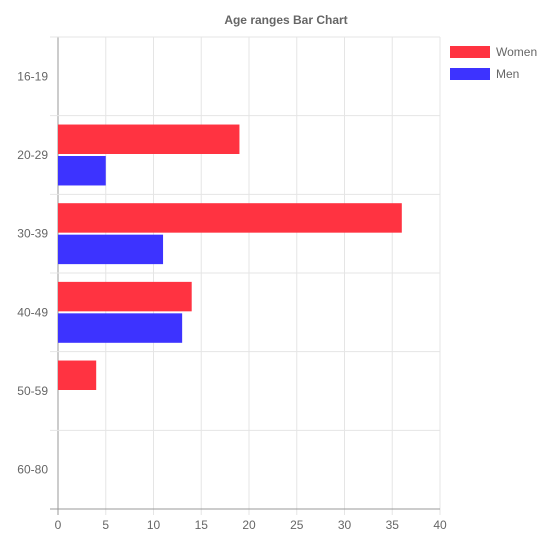 The width and height of the screenshot is (547, 551). Describe the element at coordinates (32, 272) in the screenshot. I see `y-axis-ticks: 16-19 20-29 30-39 40-49 50-59 60-80` at that location.